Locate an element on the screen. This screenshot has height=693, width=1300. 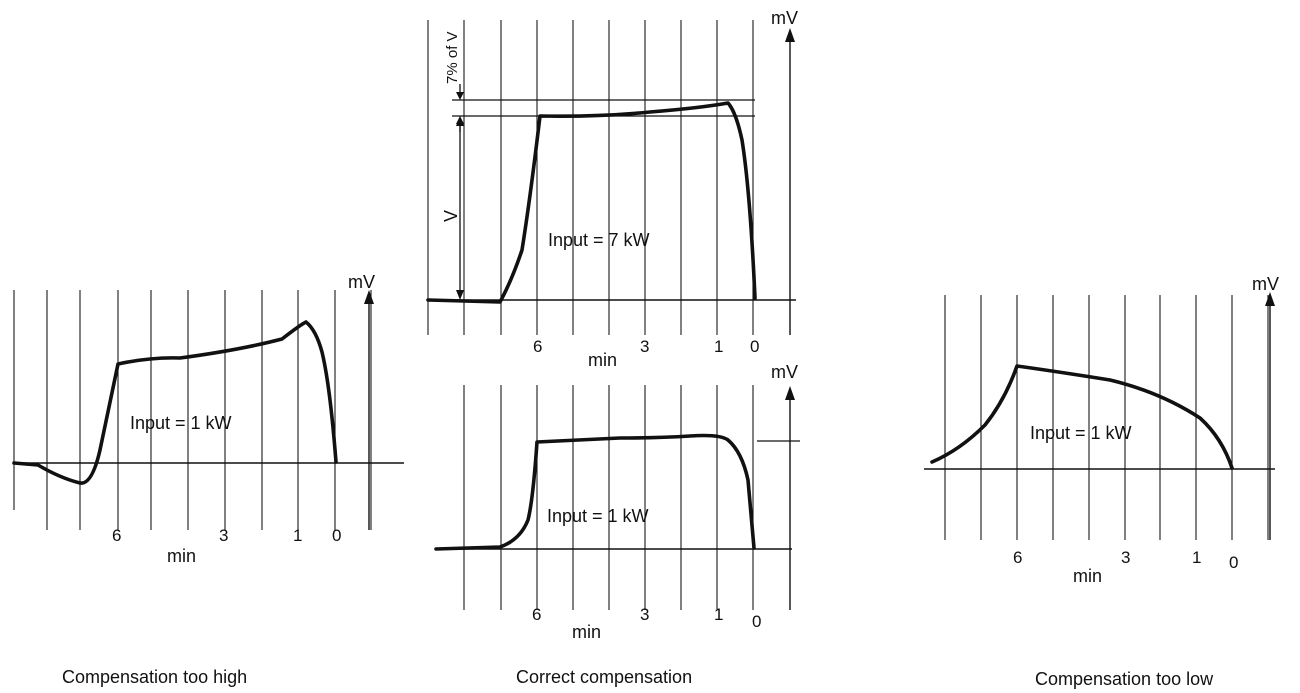
caption: Compensation too low is located at coordinates (1124, 679).